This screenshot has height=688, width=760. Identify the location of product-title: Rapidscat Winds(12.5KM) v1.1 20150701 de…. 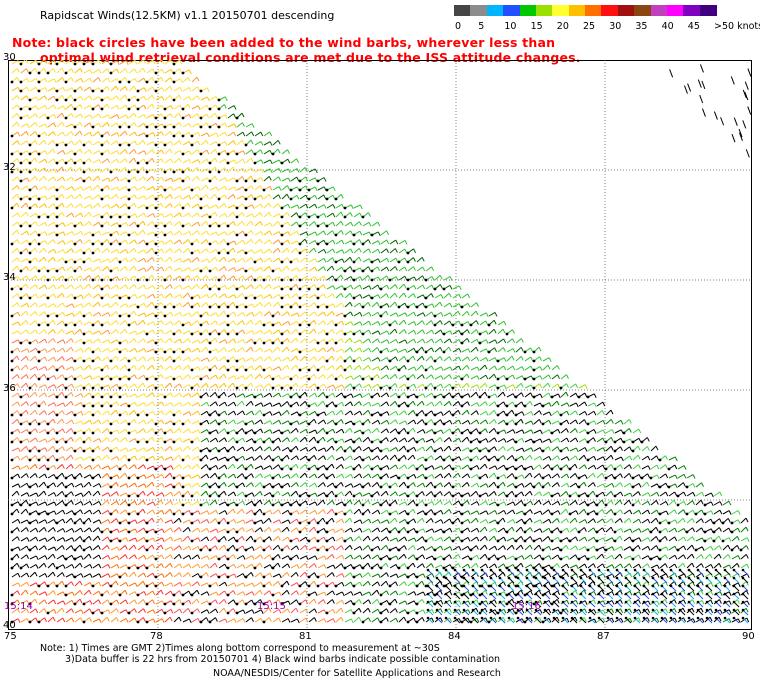
(187, 15).